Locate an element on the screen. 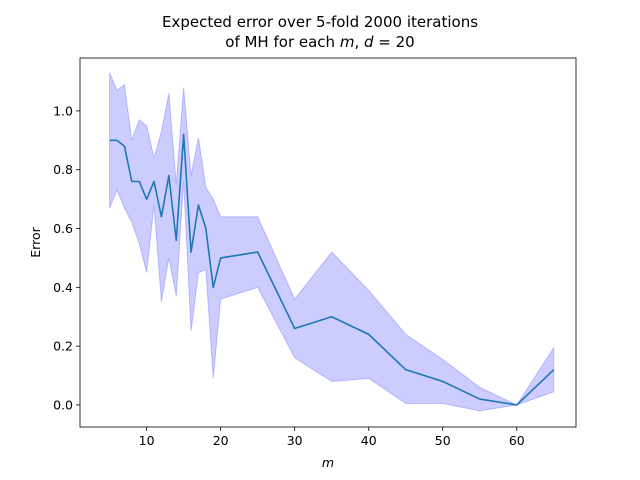 Image resolution: width=640 pixels, height=480 pixels. y-axis-label: Error is located at coordinates (35, 241).